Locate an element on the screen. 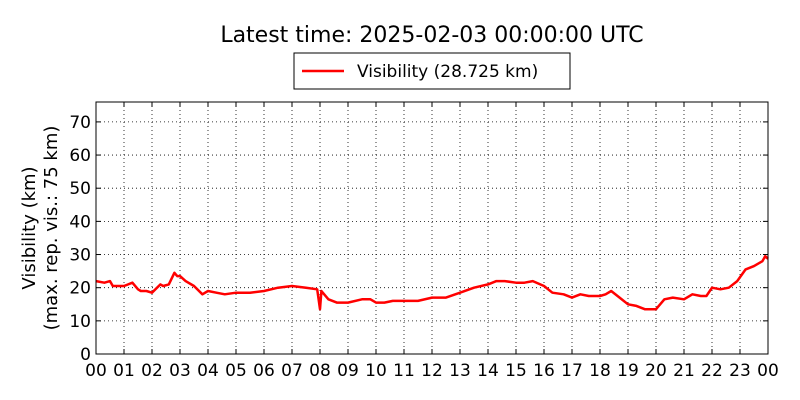 This screenshot has height=400, width=800. x-tick-label: 03 is located at coordinates (180, 371).